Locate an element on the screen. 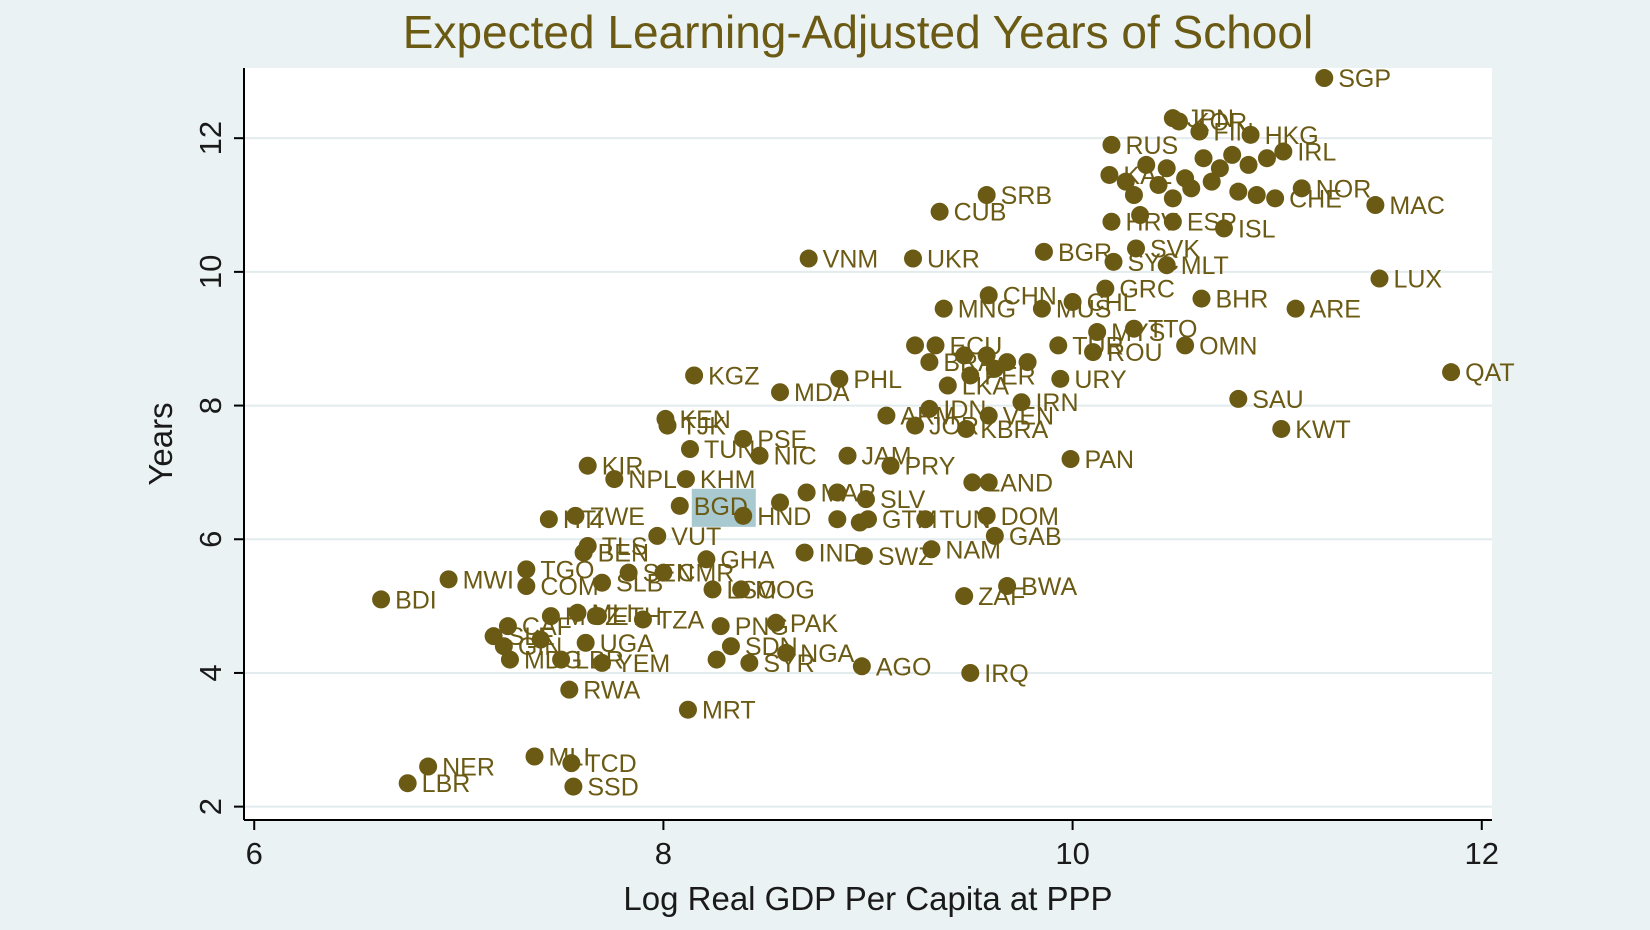 The width and height of the screenshot is (1650, 930). point-label: MLI is located at coordinates (570, 757).